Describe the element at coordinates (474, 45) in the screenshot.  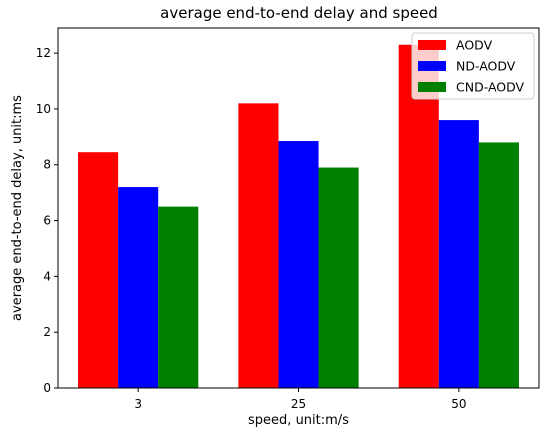
I see `legend-label-aodv: AODV` at that location.